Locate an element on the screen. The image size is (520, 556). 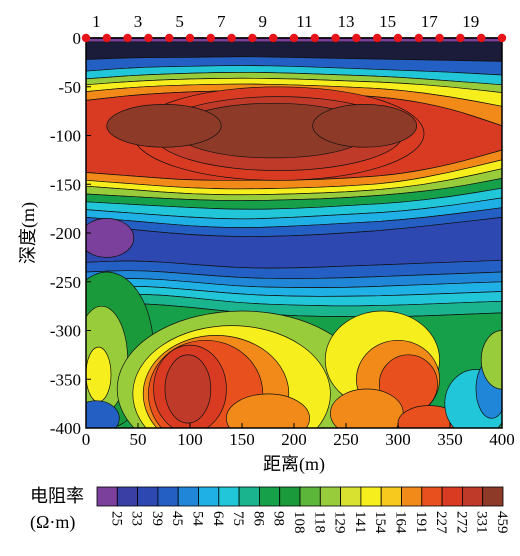
x-tick-label: 200 is located at coordinates (294, 439).